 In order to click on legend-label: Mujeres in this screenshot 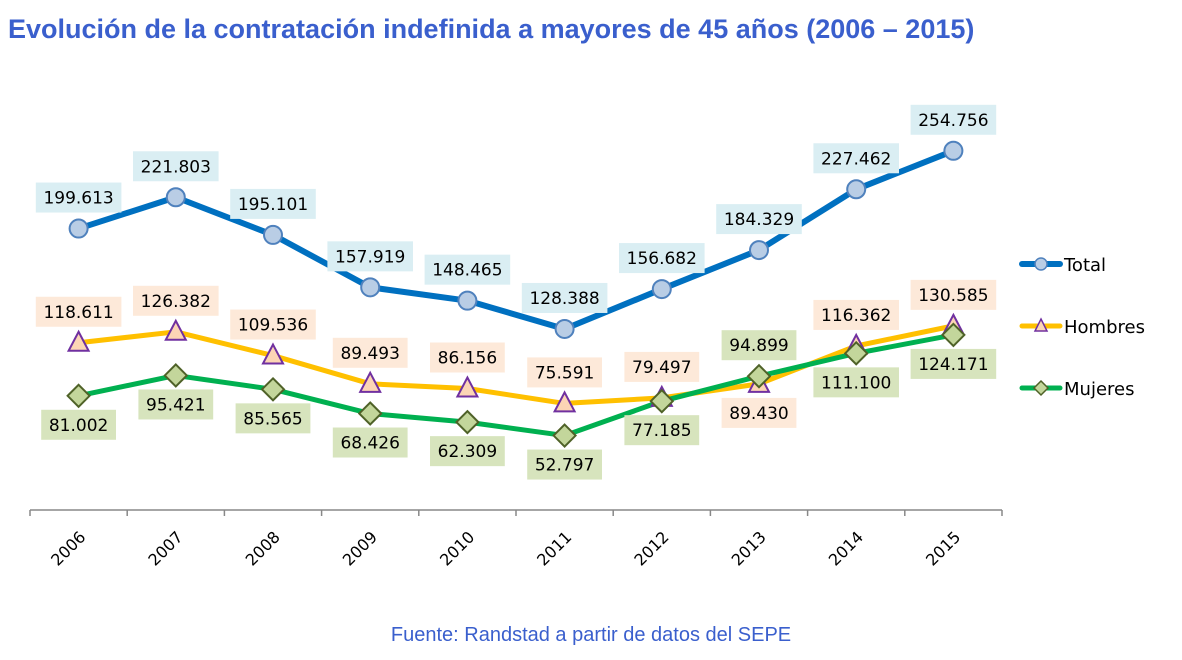, I will do `click(1099, 389)`.